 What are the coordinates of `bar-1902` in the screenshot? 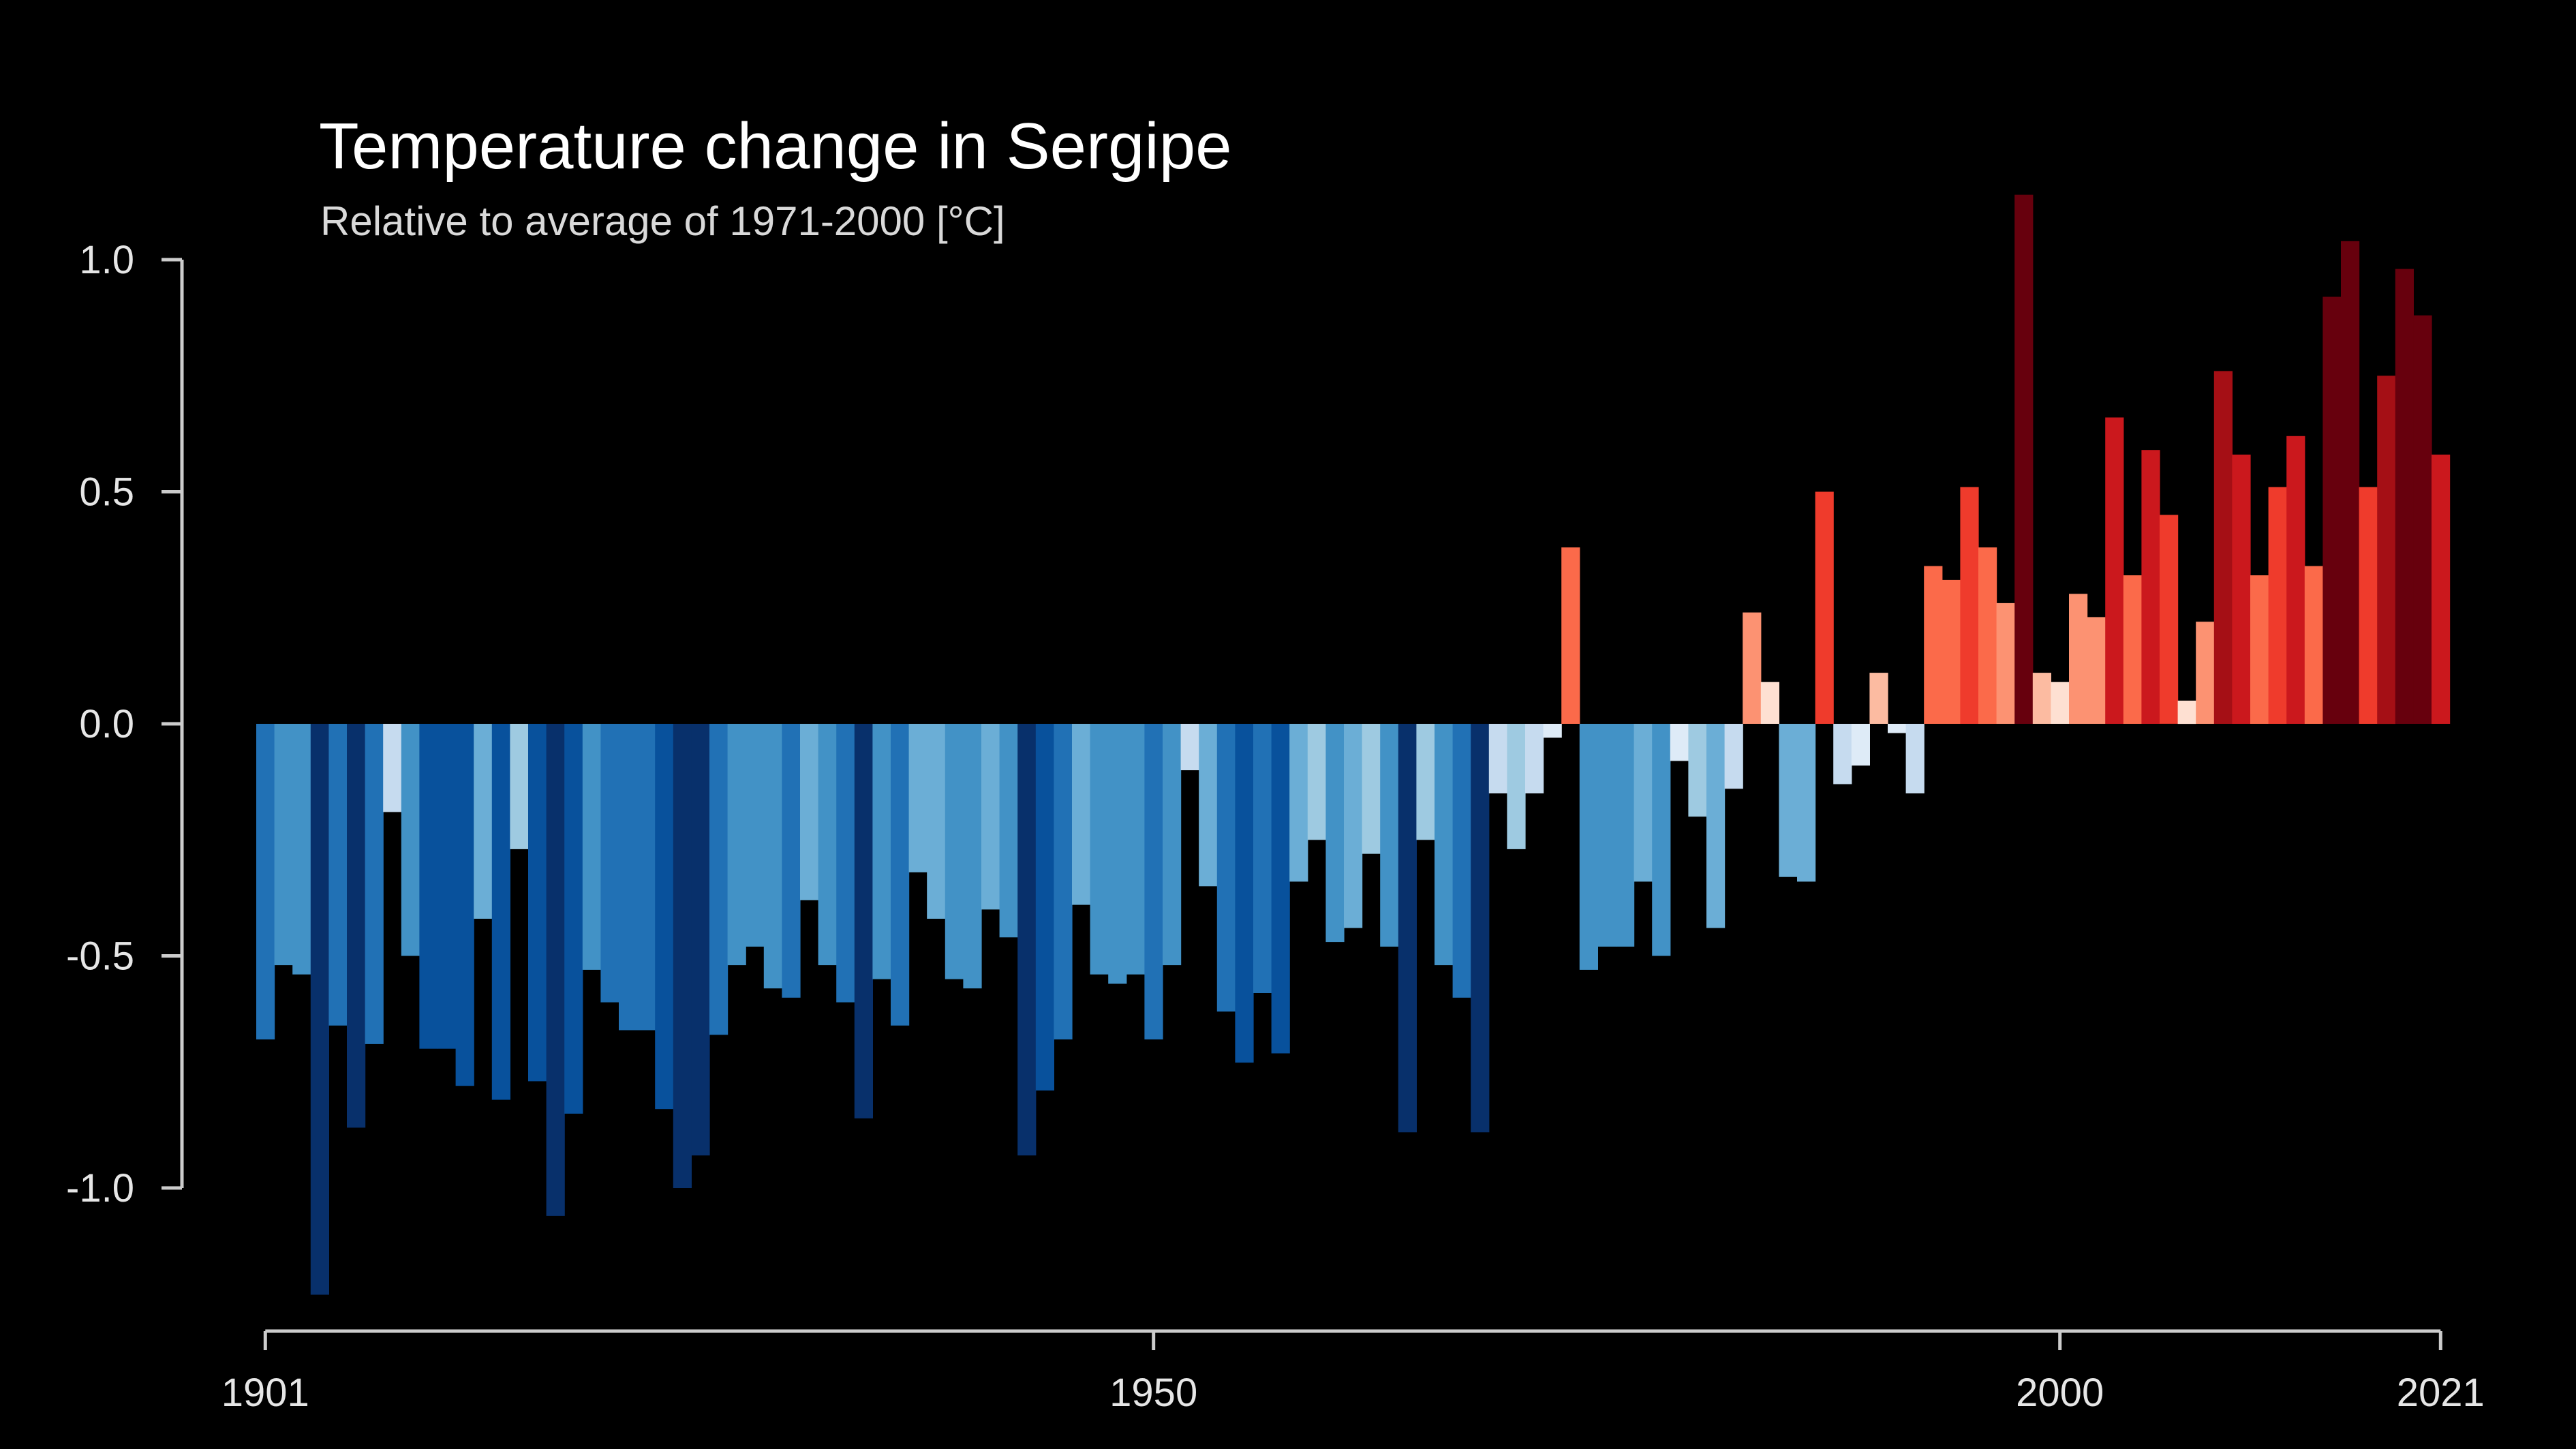 It's located at (283, 845).